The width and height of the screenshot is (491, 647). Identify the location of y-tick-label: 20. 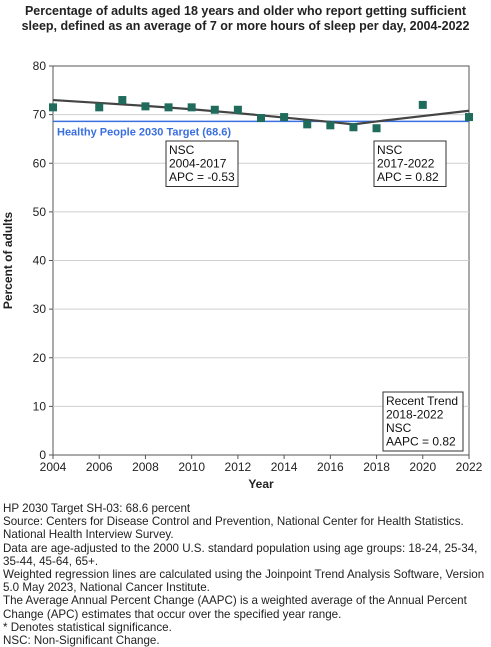
(40, 358).